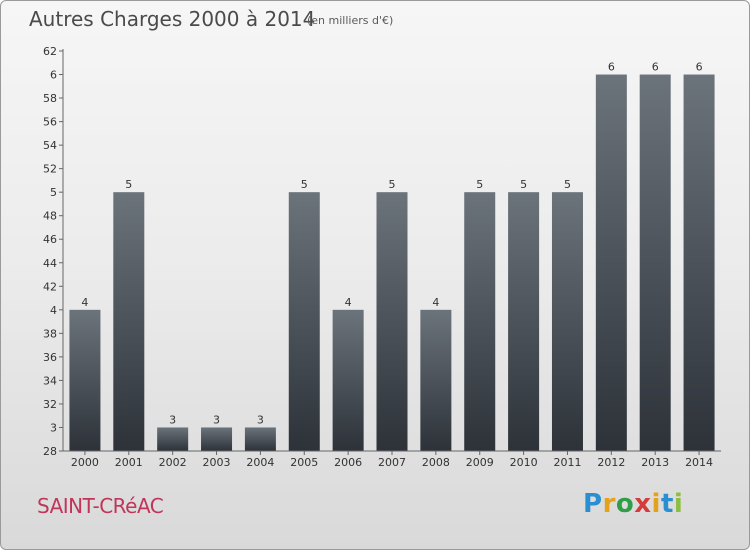 Image resolution: width=750 pixels, height=550 pixels. Describe the element at coordinates (50, 216) in the screenshot. I see `y-tick-label: 48` at that location.